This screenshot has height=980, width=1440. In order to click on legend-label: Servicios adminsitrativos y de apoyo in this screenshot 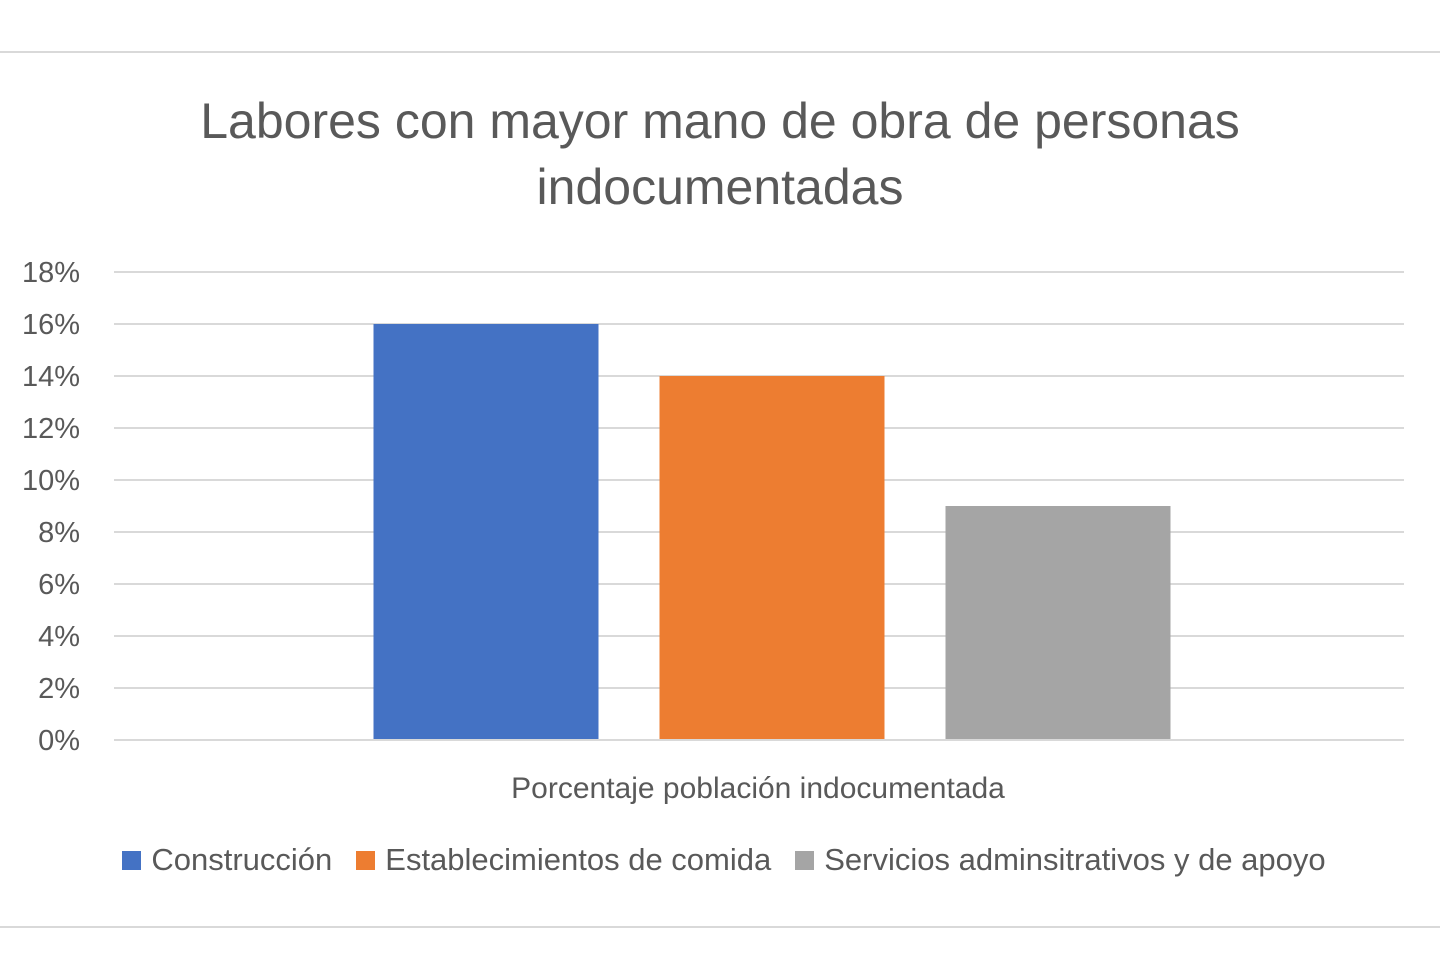, I will do `click(1075, 859)`.